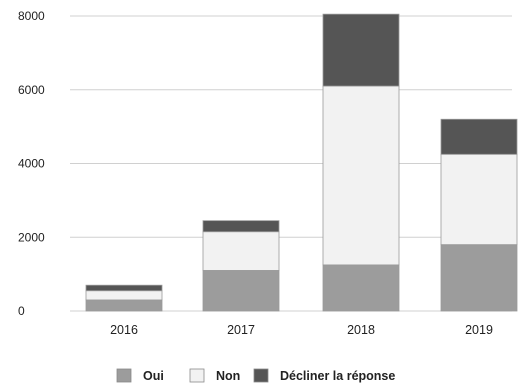  I want to click on legend-item: Non, so click(214, 375).